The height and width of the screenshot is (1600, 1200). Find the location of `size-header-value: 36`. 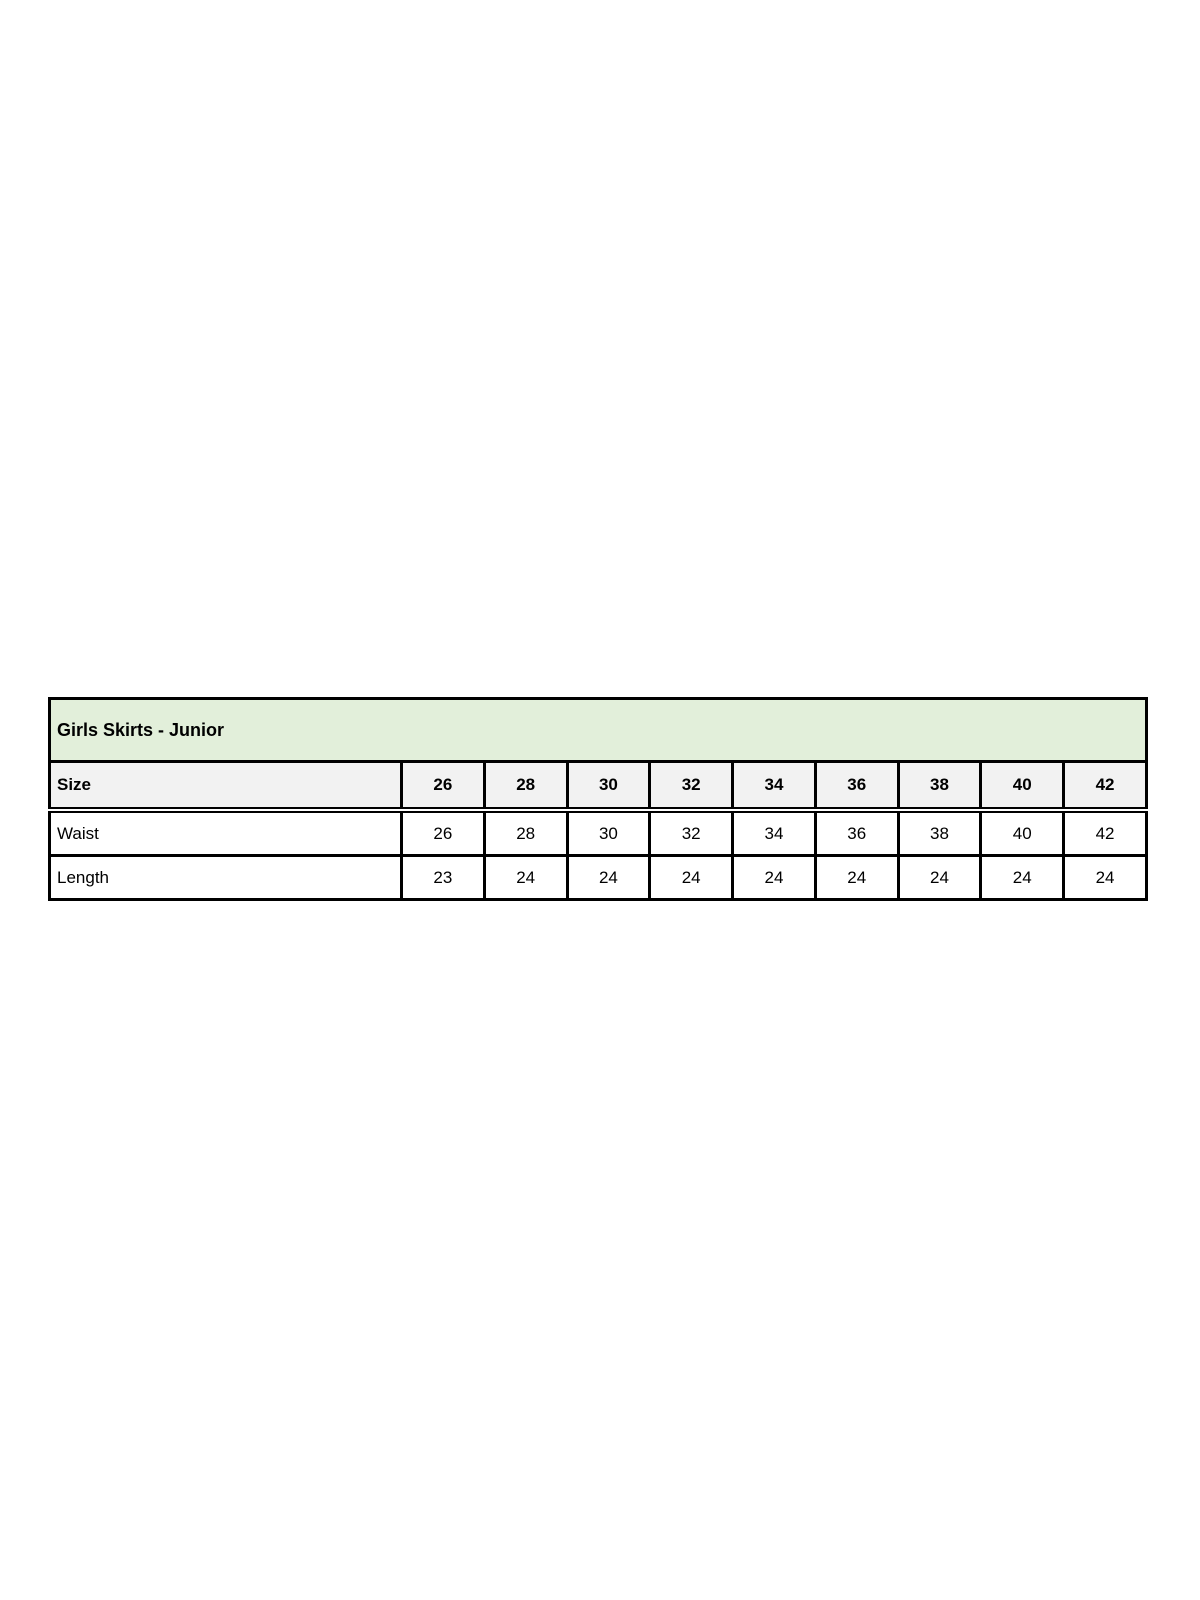

size-header-value: 36 is located at coordinates (856, 786).